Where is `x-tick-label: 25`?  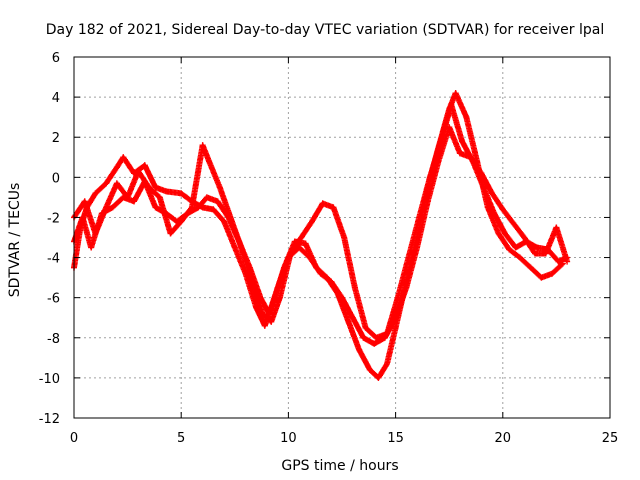 x-tick-label: 25 is located at coordinates (610, 438).